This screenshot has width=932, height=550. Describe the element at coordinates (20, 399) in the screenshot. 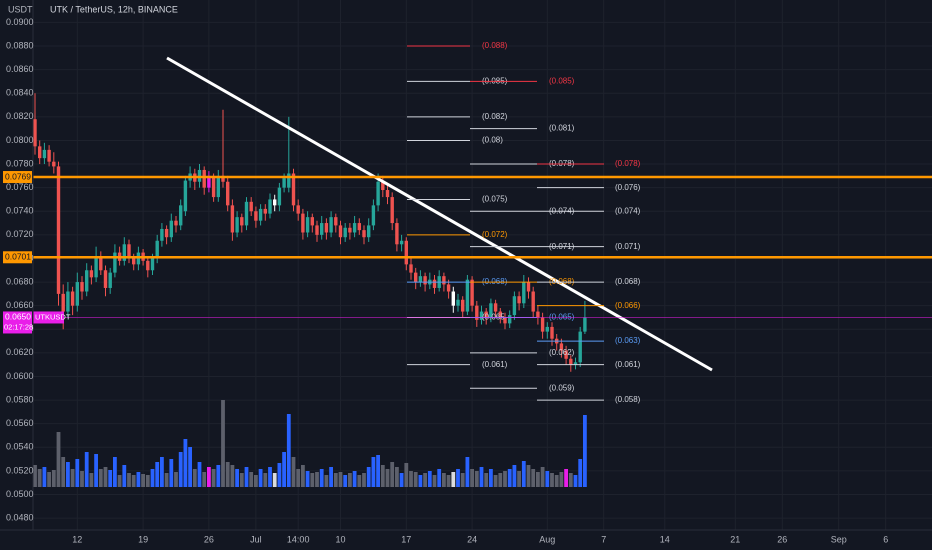

I see `y-tick-label: 0.0580` at that location.